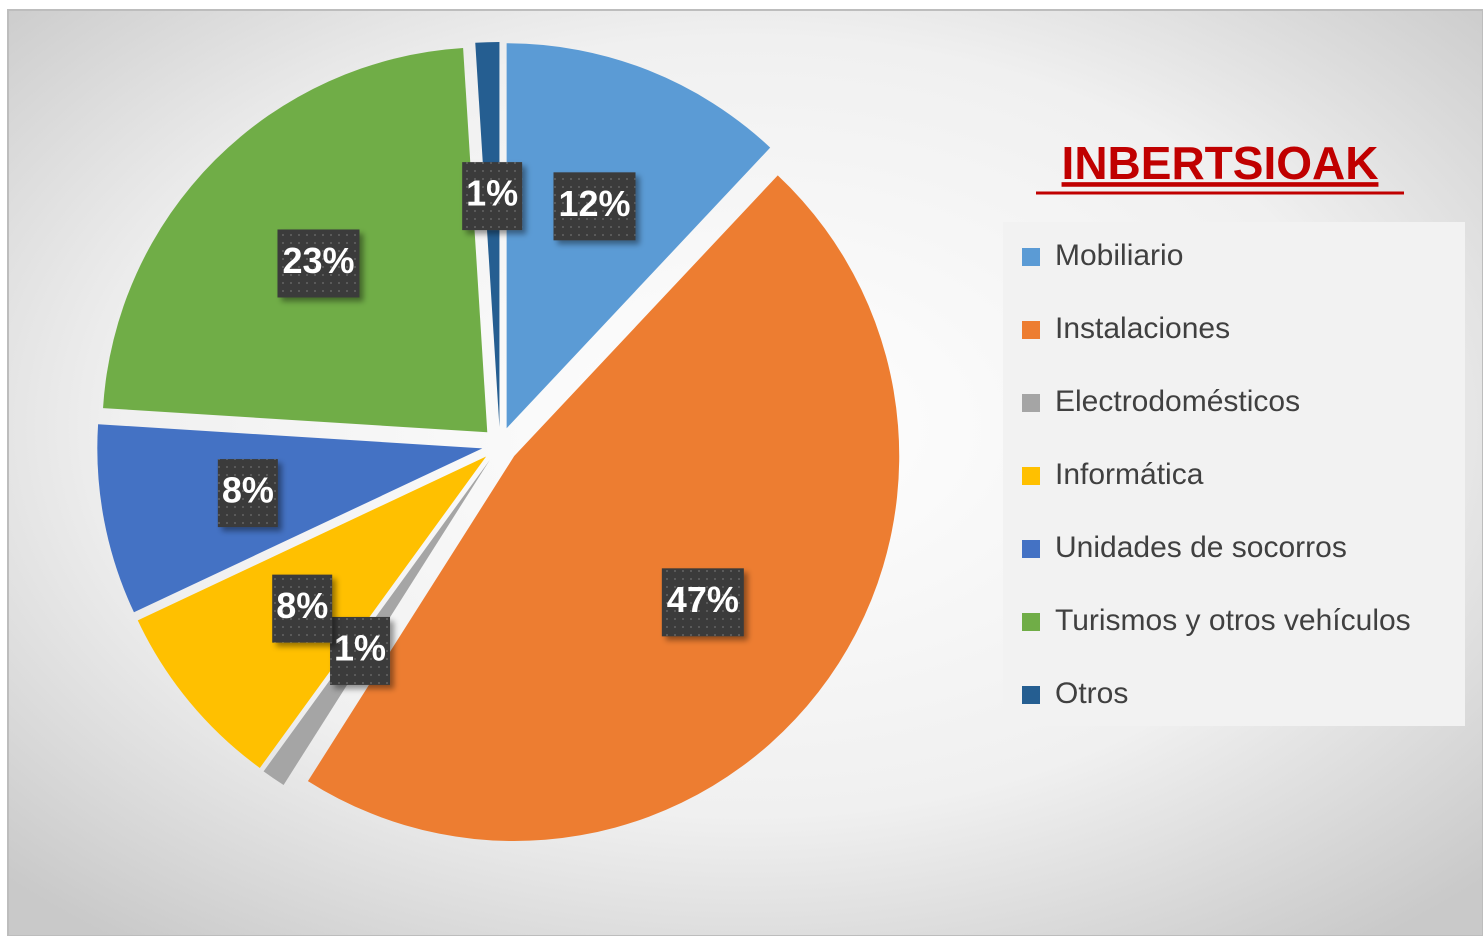  What do you see at coordinates (318, 260) in the screenshot?
I see `data-label: 23%` at bounding box center [318, 260].